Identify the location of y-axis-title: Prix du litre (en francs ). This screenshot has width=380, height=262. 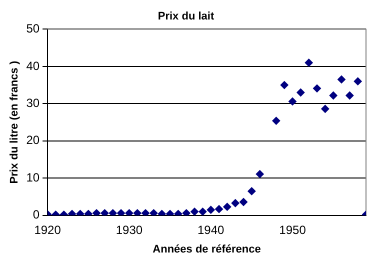
(14, 122).